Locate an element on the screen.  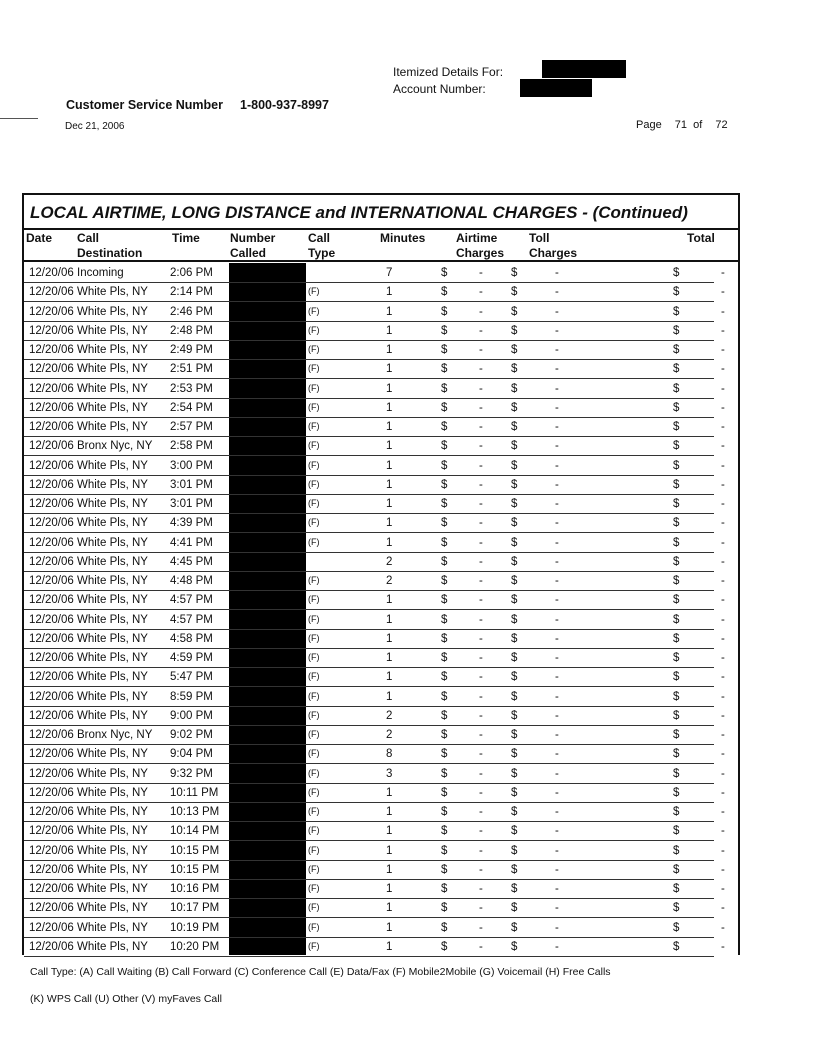
col-date: Date is located at coordinates (39, 238).